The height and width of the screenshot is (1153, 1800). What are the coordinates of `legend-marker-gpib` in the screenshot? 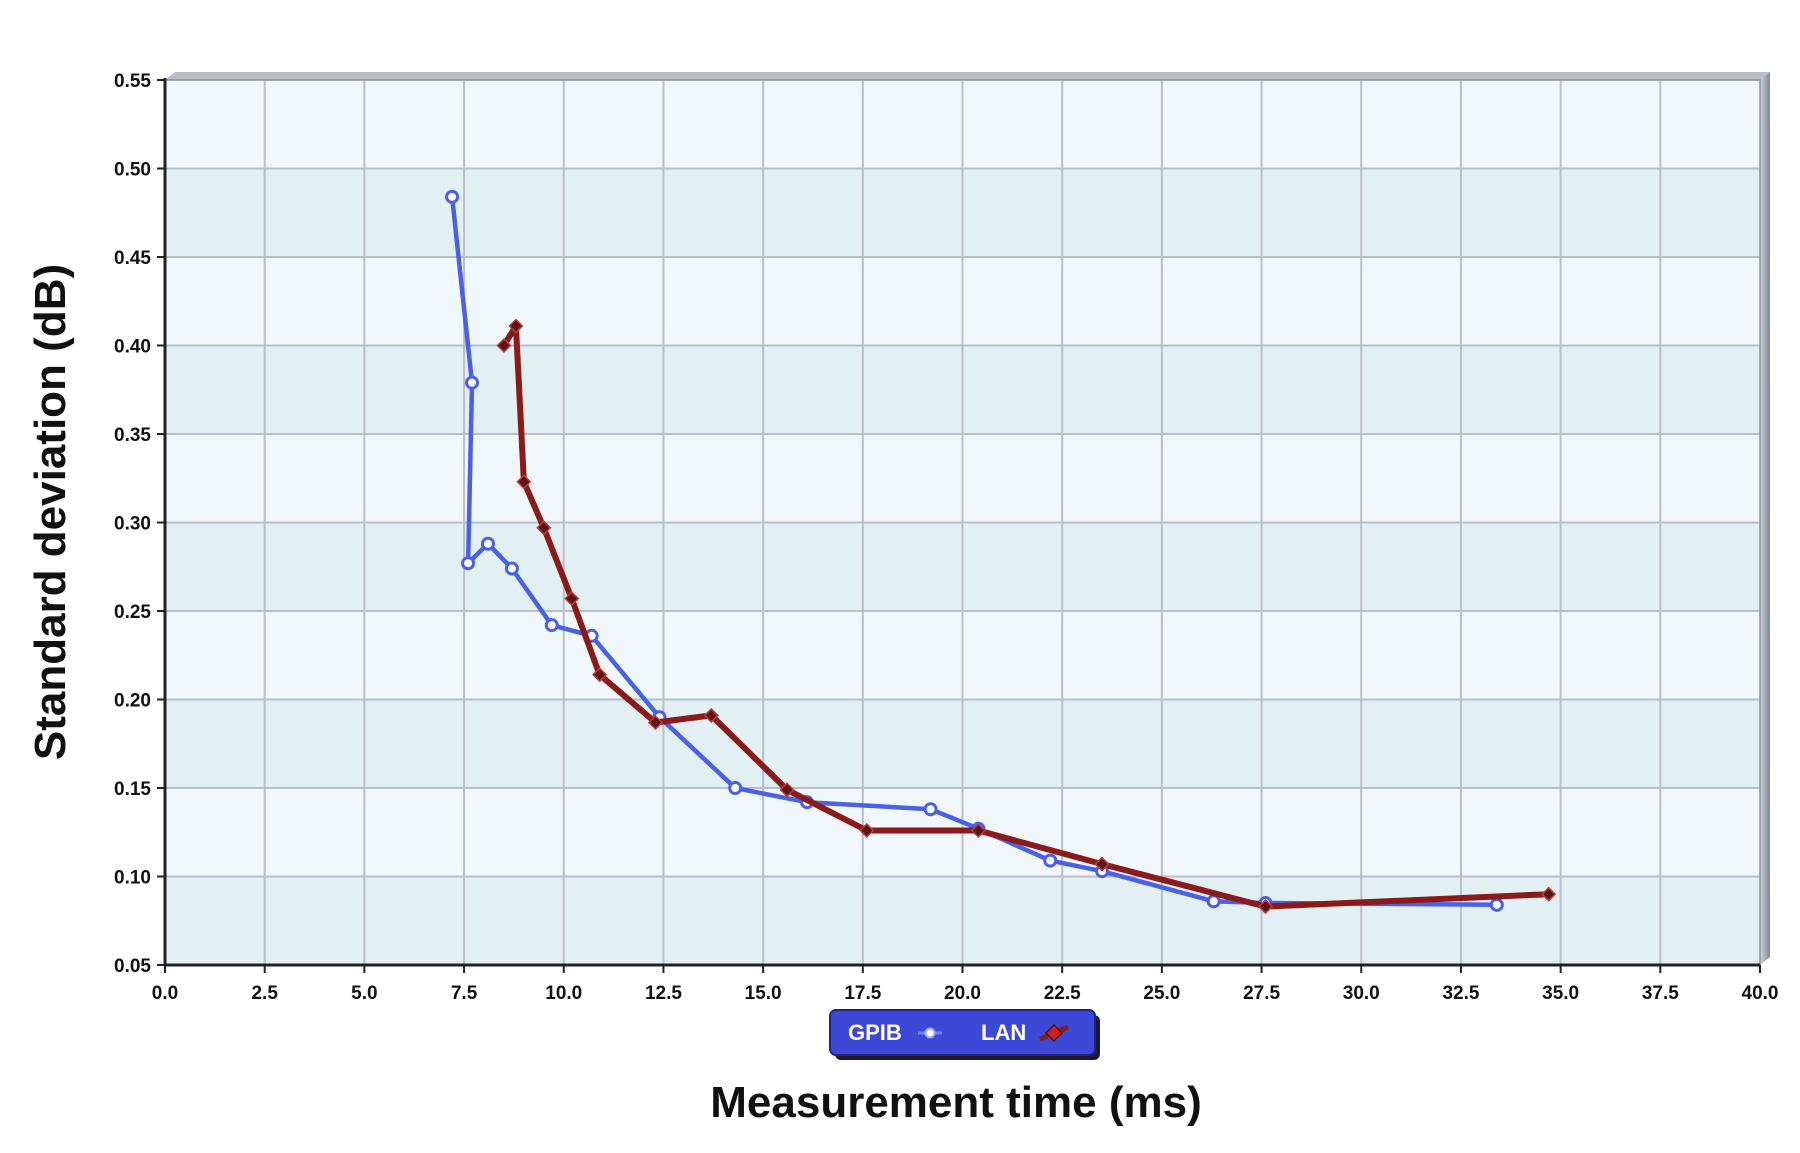 It's located at (930, 1033).